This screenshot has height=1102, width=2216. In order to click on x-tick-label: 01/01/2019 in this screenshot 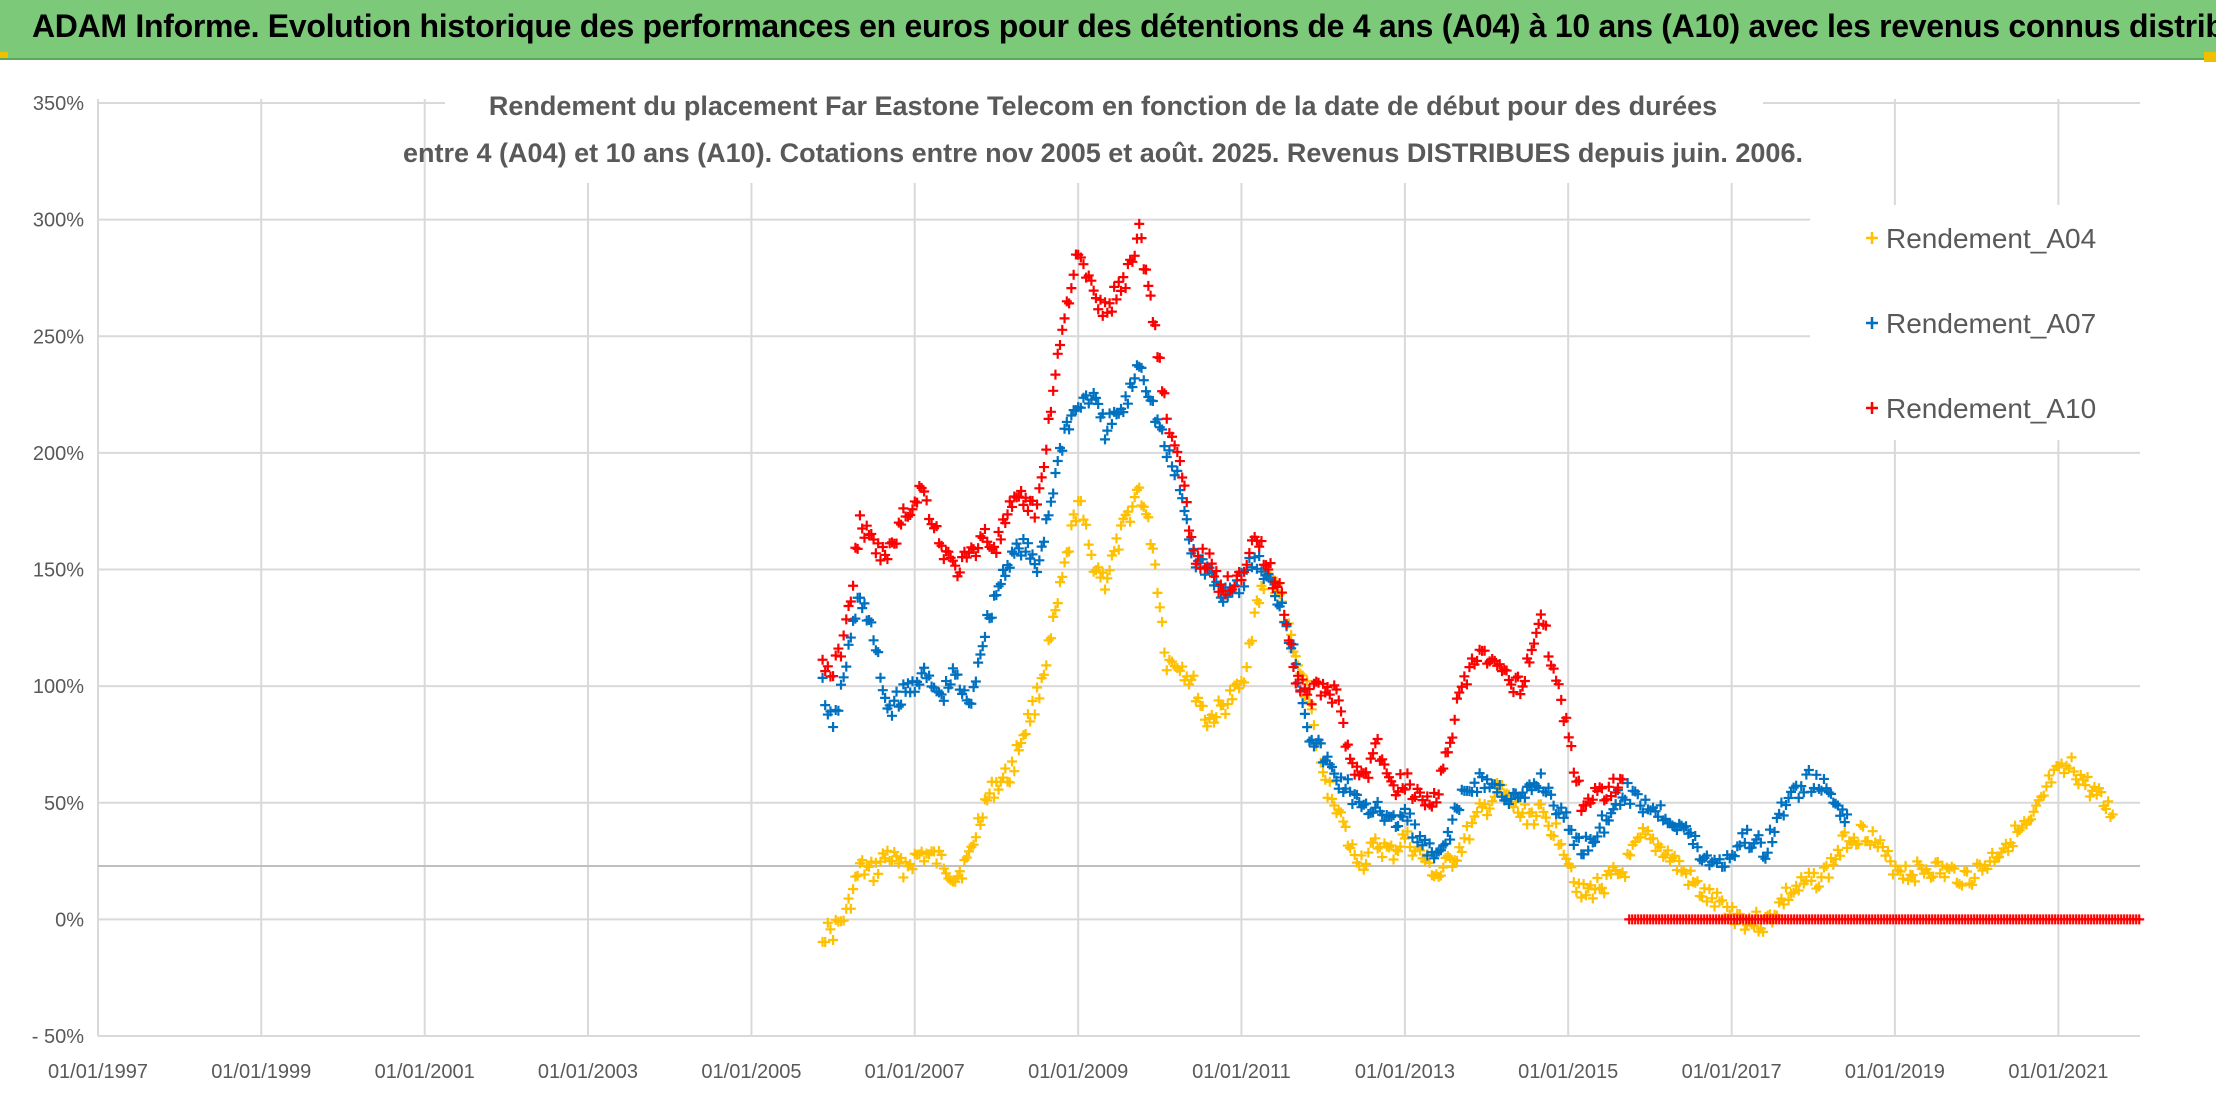, I will do `click(1895, 1072)`.